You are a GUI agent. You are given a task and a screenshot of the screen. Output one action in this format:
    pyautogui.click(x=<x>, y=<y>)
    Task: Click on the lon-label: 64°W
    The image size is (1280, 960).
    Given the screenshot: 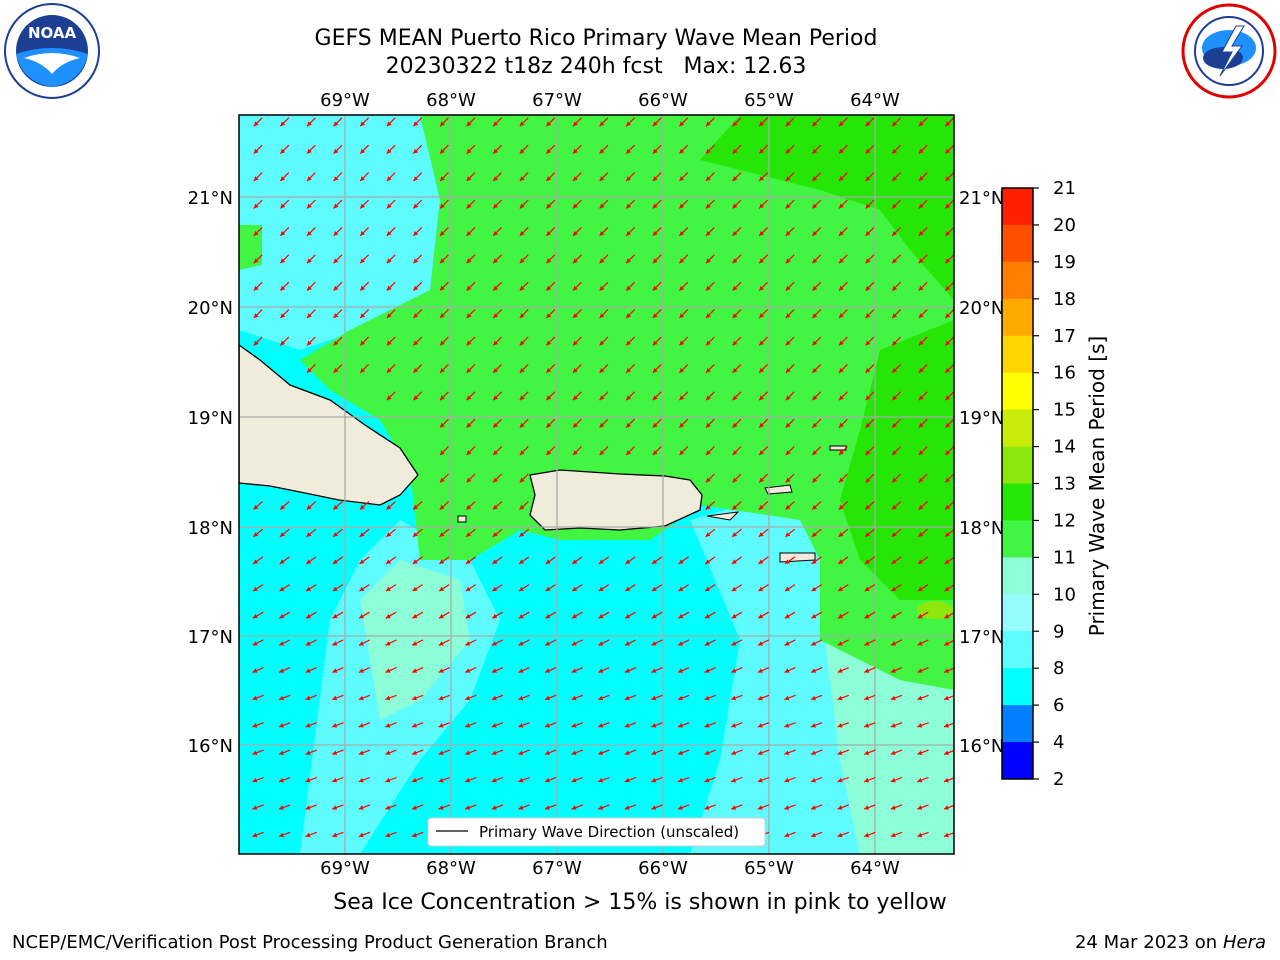 What is the action you would take?
    pyautogui.click(x=875, y=868)
    